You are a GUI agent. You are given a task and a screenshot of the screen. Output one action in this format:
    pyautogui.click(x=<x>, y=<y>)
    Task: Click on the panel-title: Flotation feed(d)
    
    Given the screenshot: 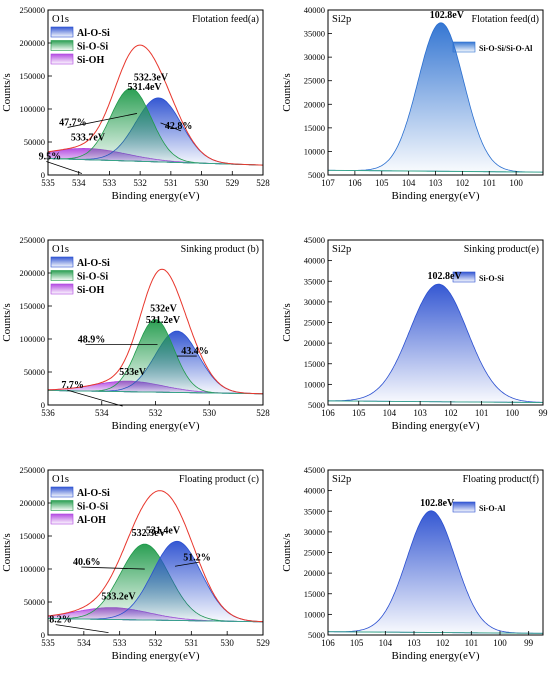 What is the action you would take?
    pyautogui.click(x=505, y=19)
    